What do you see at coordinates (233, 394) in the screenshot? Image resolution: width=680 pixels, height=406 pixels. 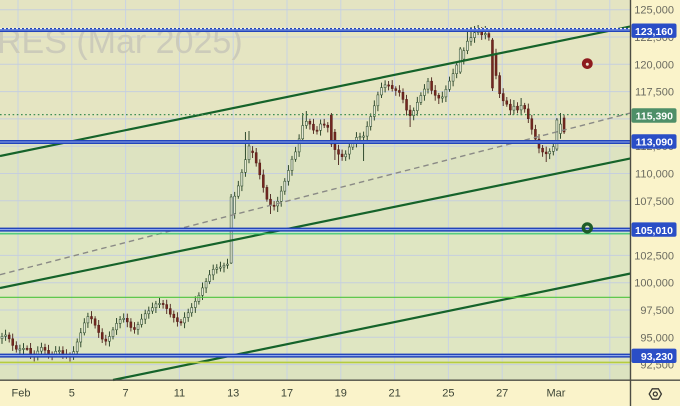 I see `svg-text: 13` at bounding box center [233, 394].